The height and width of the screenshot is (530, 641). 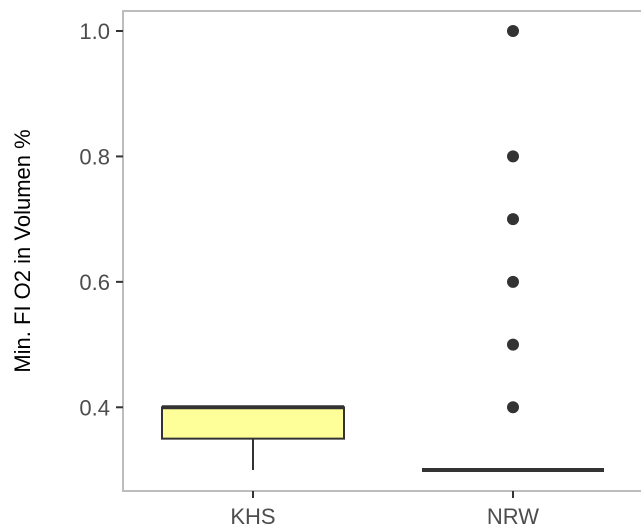 What do you see at coordinates (384, 510) in the screenshot?
I see `x-axis-ticks: KHS NRW` at bounding box center [384, 510].